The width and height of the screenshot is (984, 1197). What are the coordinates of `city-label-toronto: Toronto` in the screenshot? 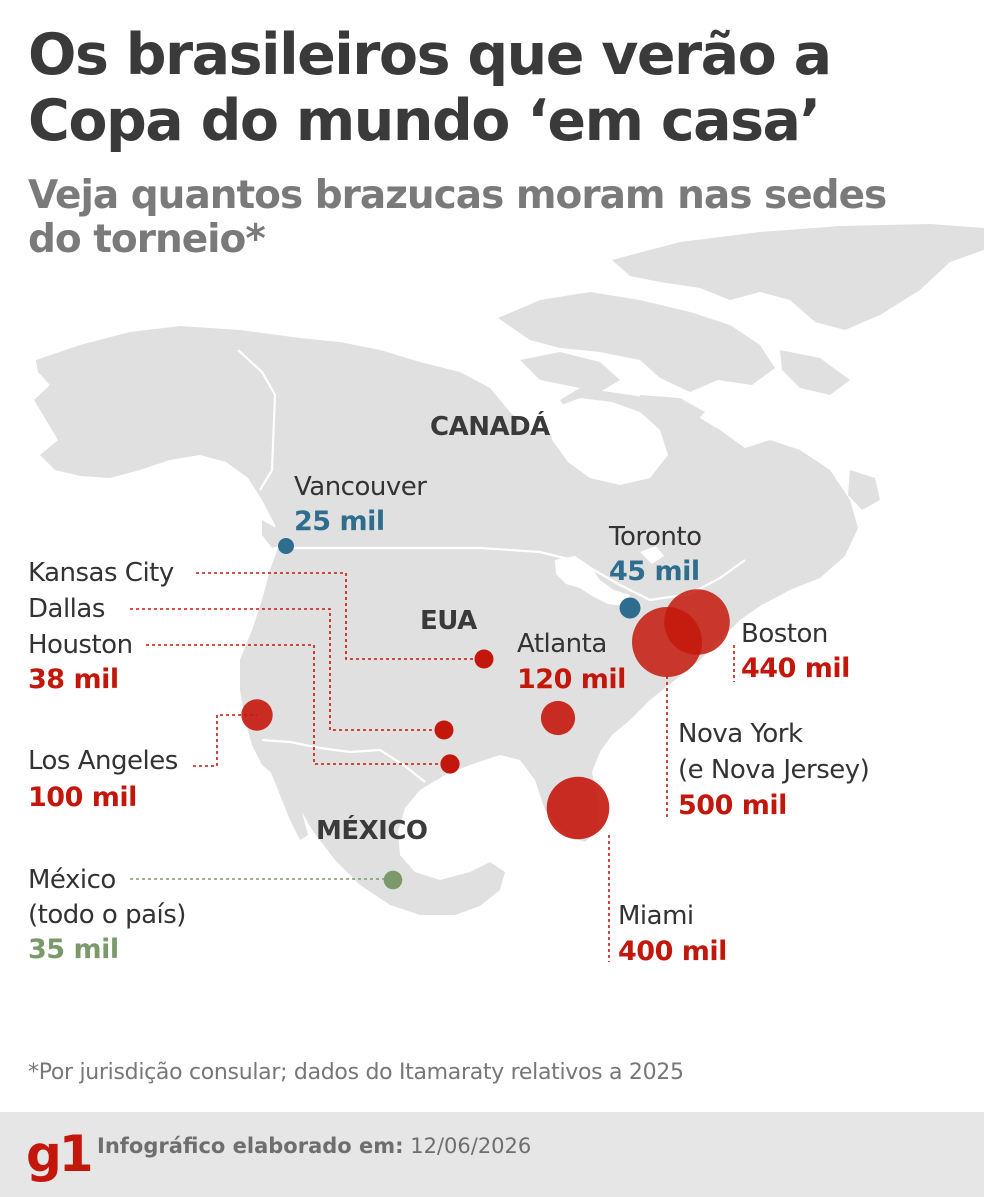 It's located at (655, 537).